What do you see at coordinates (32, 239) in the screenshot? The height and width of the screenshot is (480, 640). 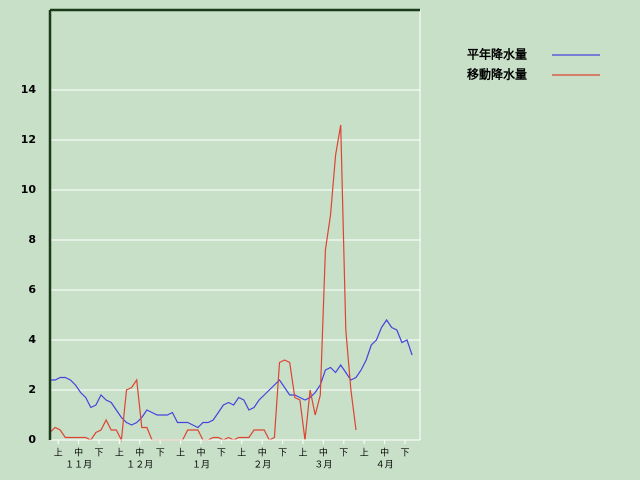 I see `y-tick-label: 8` at bounding box center [32, 239].